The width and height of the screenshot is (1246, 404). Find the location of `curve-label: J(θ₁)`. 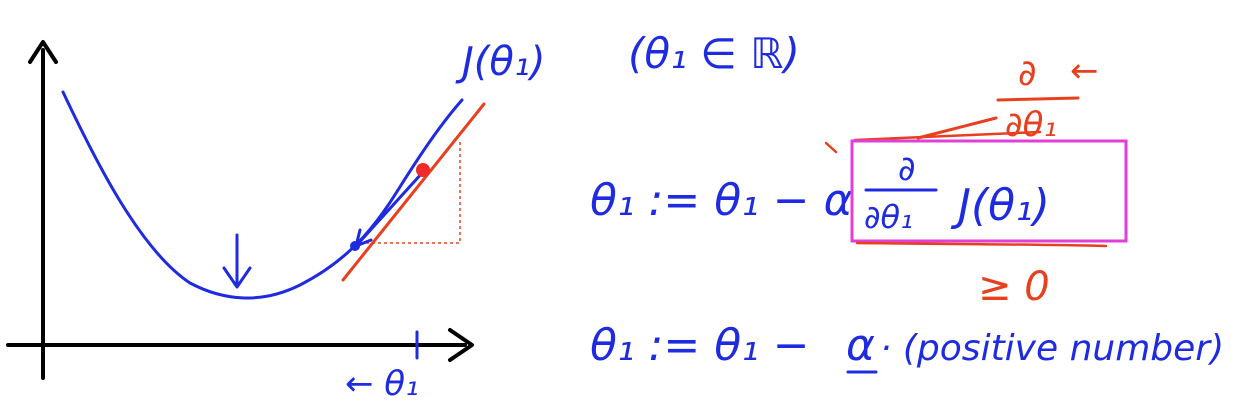

curve-label: J(θ₁) is located at coordinates (500, 62).